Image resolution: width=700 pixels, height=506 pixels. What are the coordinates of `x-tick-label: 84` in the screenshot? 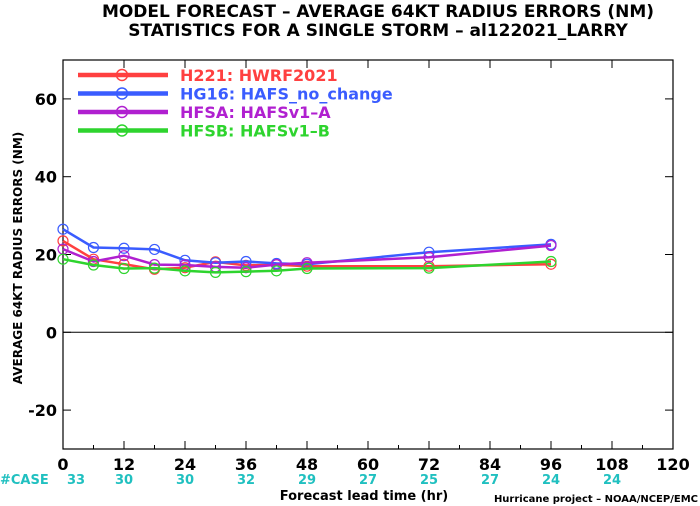 It's located at (490, 464).